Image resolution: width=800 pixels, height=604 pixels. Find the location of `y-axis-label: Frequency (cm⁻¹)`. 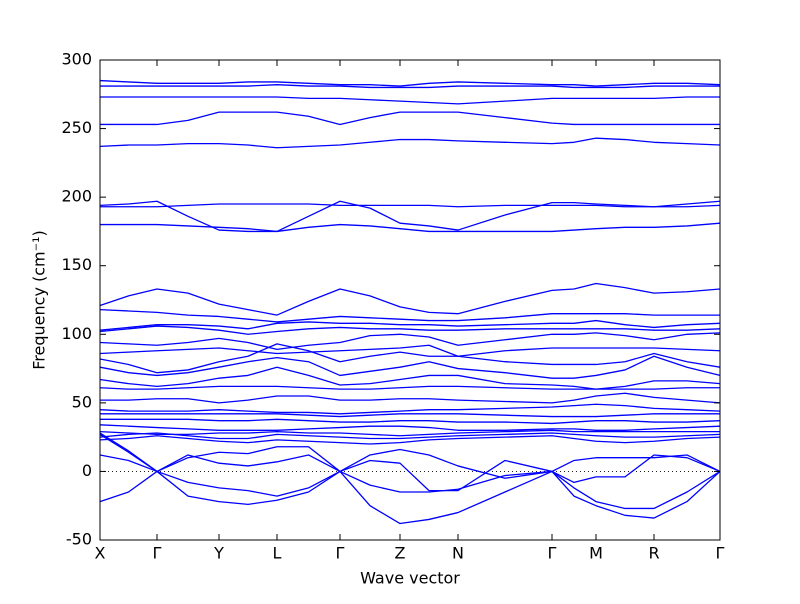

y-axis-label: Frequency (cm⁻¹) is located at coordinates (39, 299).